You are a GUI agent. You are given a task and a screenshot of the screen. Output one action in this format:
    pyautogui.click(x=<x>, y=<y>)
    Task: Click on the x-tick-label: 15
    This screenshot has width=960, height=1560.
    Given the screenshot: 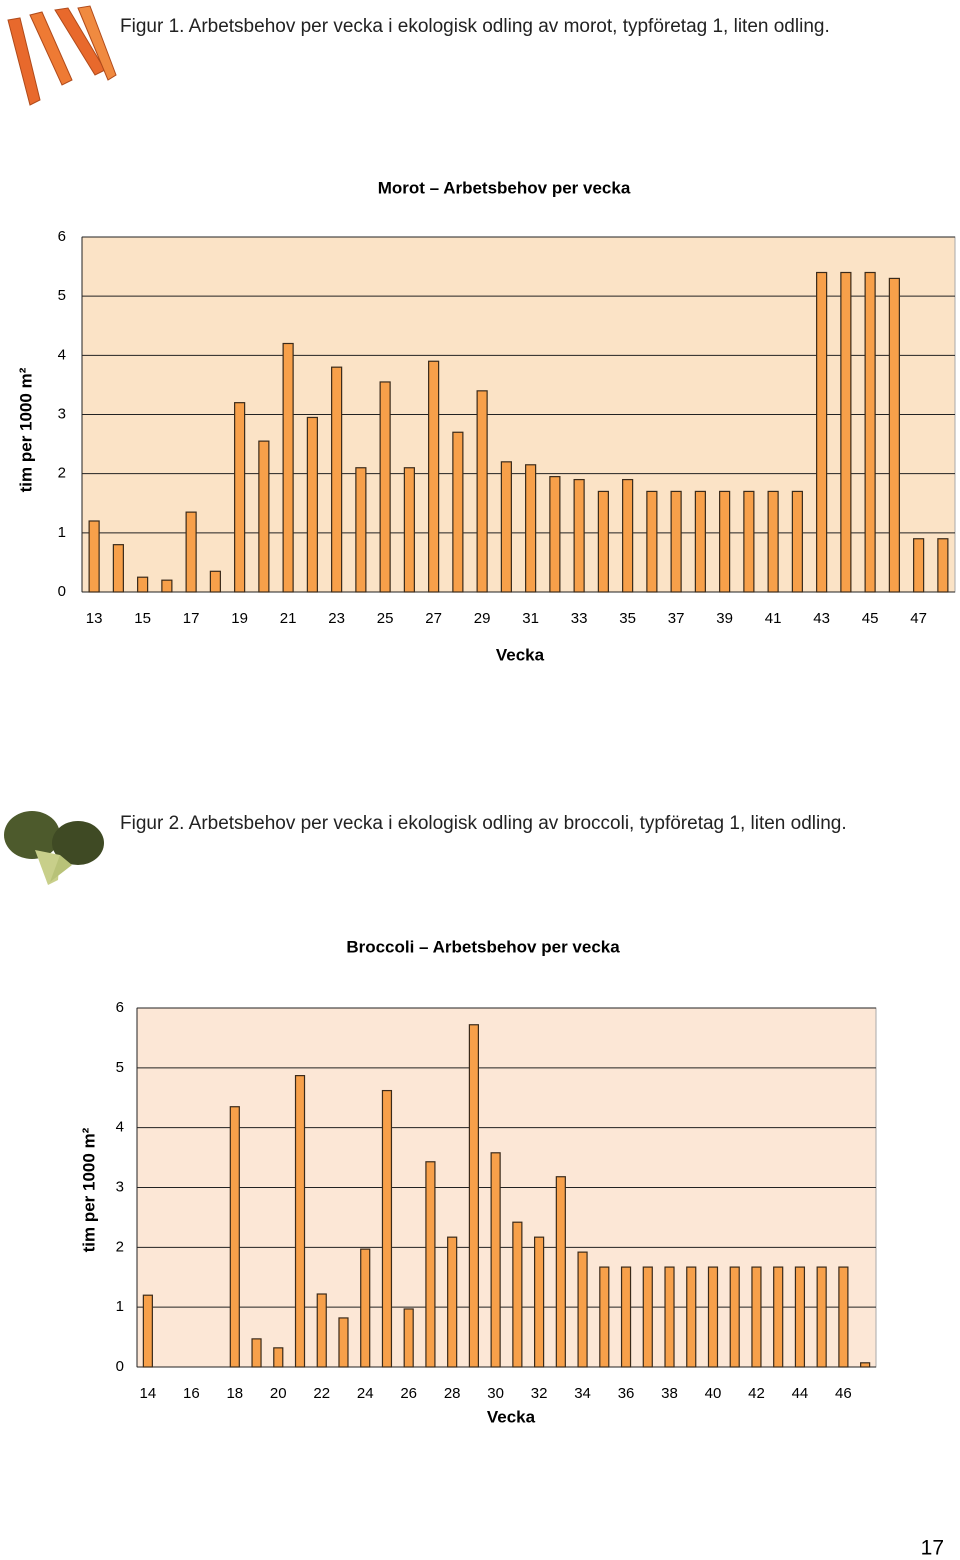 What is the action you would take?
    pyautogui.click(x=142, y=618)
    